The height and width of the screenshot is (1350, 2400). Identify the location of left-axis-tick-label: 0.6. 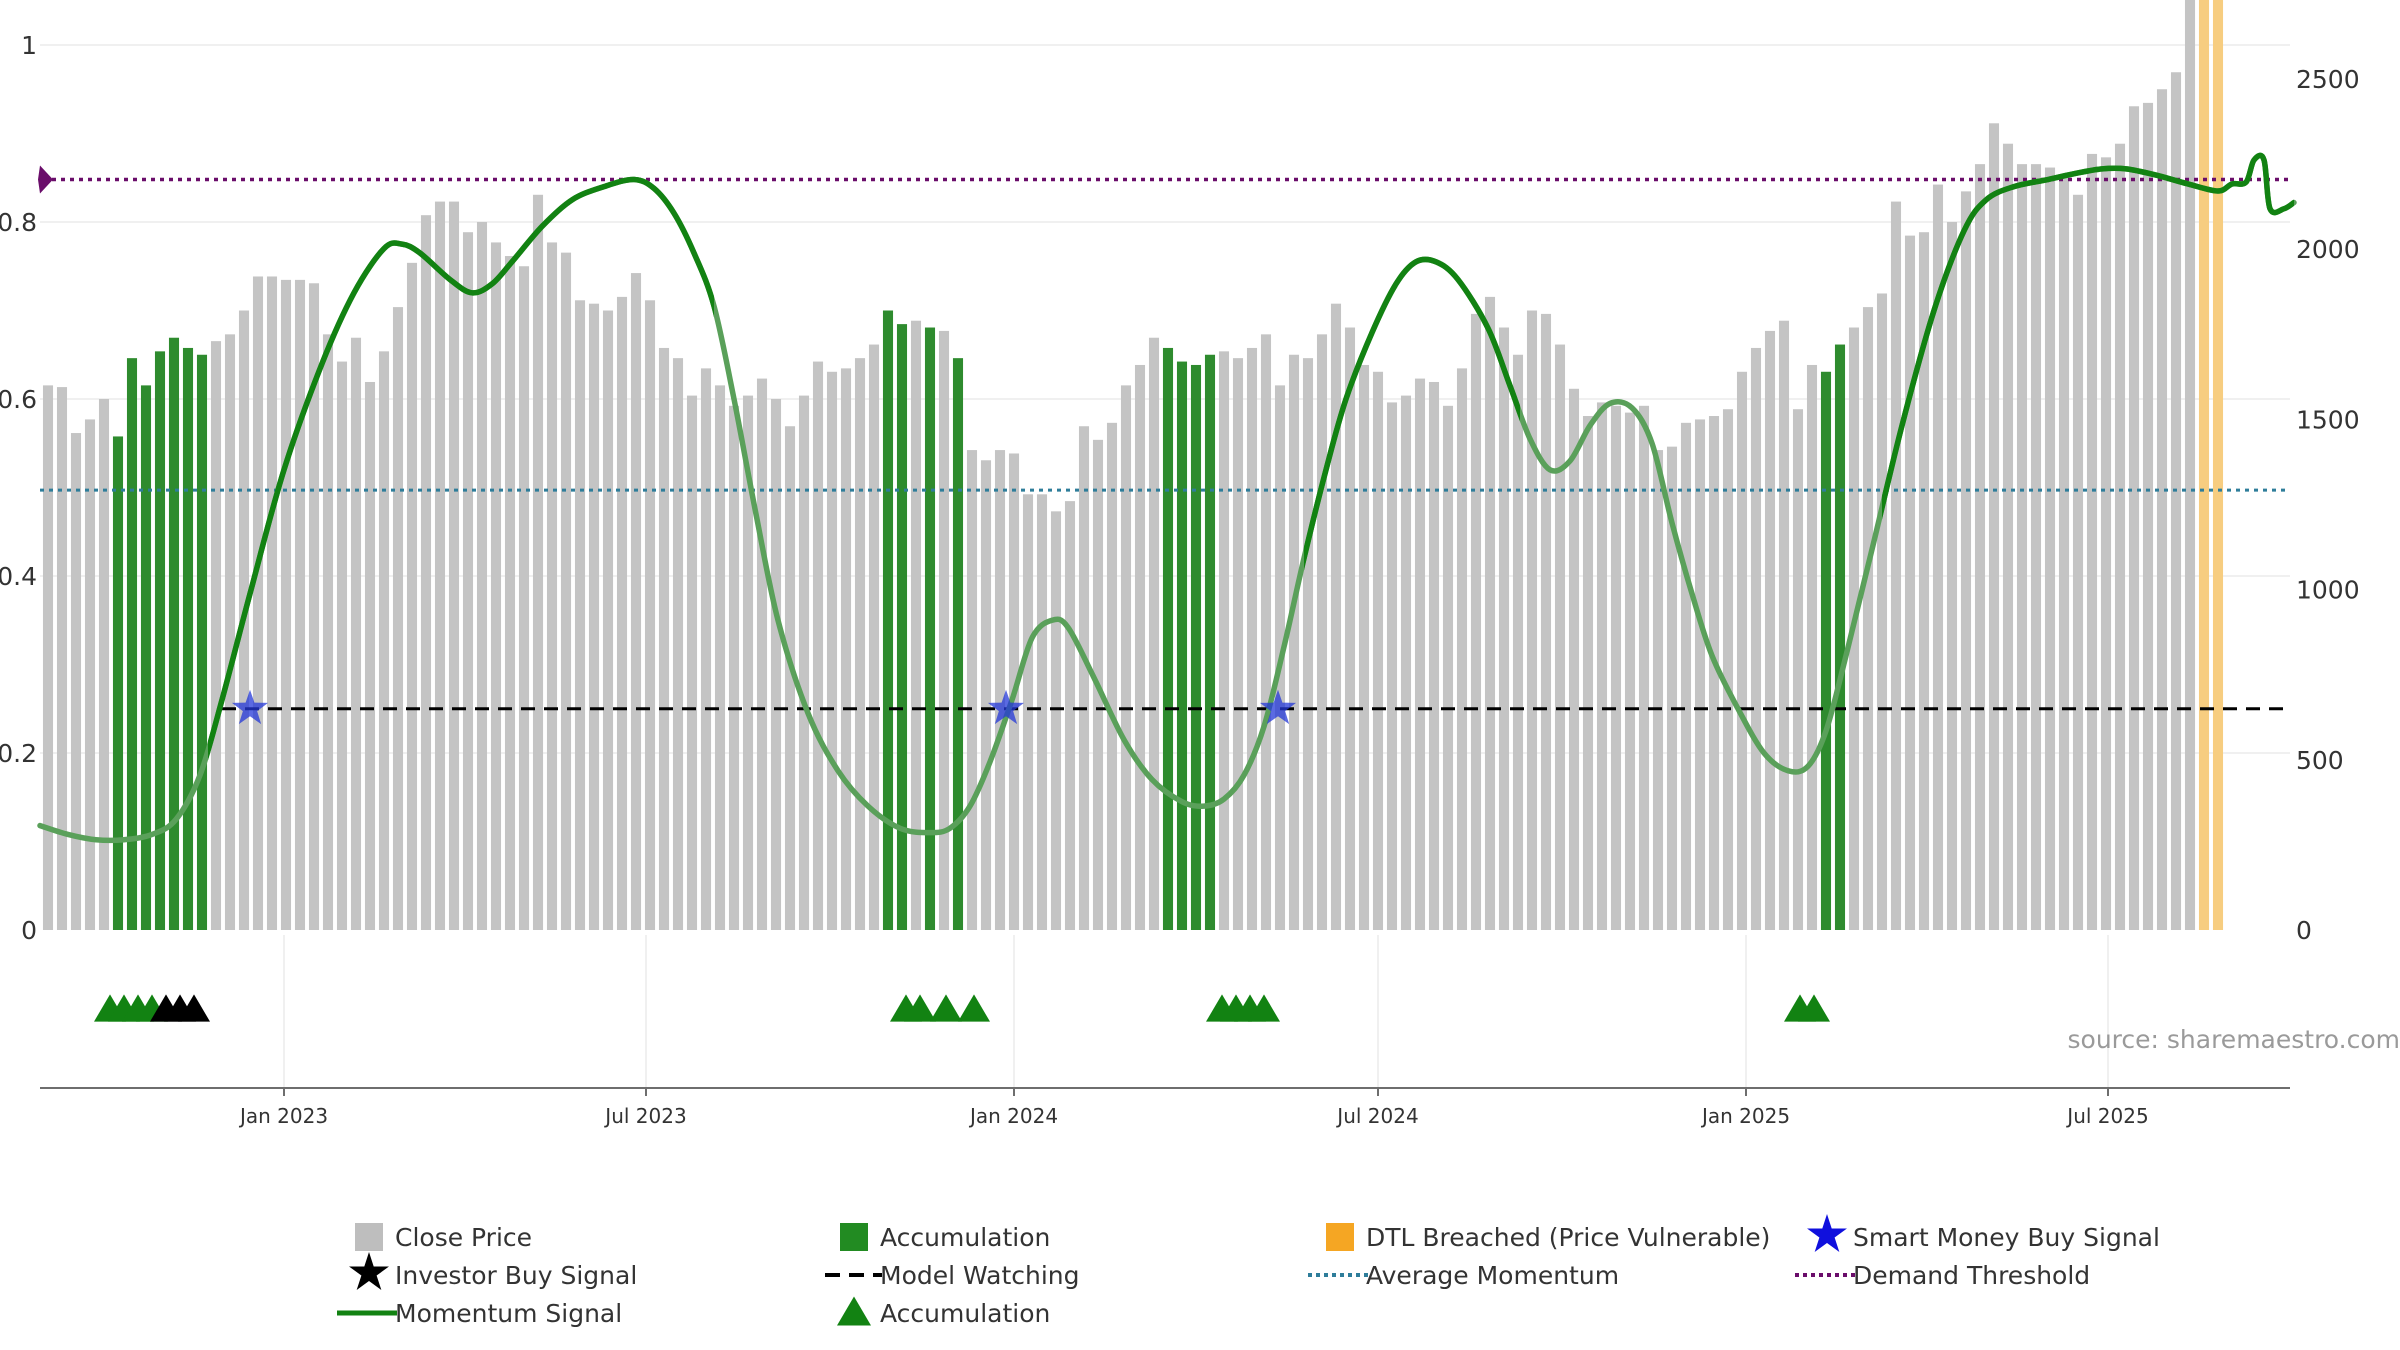
(18, 399).